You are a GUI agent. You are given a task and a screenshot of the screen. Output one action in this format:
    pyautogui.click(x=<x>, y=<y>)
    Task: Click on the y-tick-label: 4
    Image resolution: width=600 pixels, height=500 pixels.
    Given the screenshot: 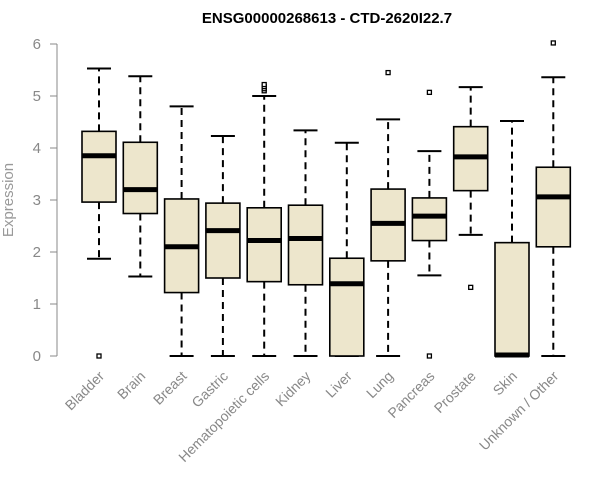 What is the action you would take?
    pyautogui.click(x=37, y=148)
    